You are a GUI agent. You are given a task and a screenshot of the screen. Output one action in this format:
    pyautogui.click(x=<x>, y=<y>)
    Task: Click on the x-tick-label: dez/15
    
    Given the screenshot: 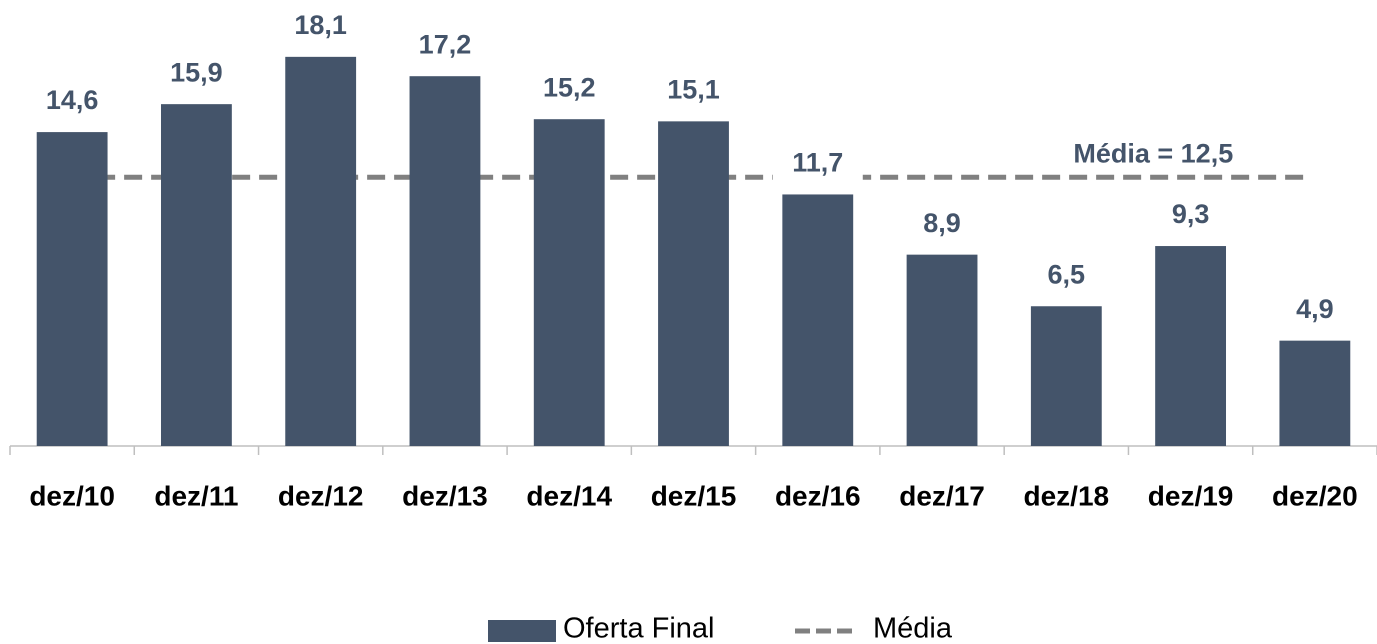 What is the action you would take?
    pyautogui.click(x=694, y=495)
    